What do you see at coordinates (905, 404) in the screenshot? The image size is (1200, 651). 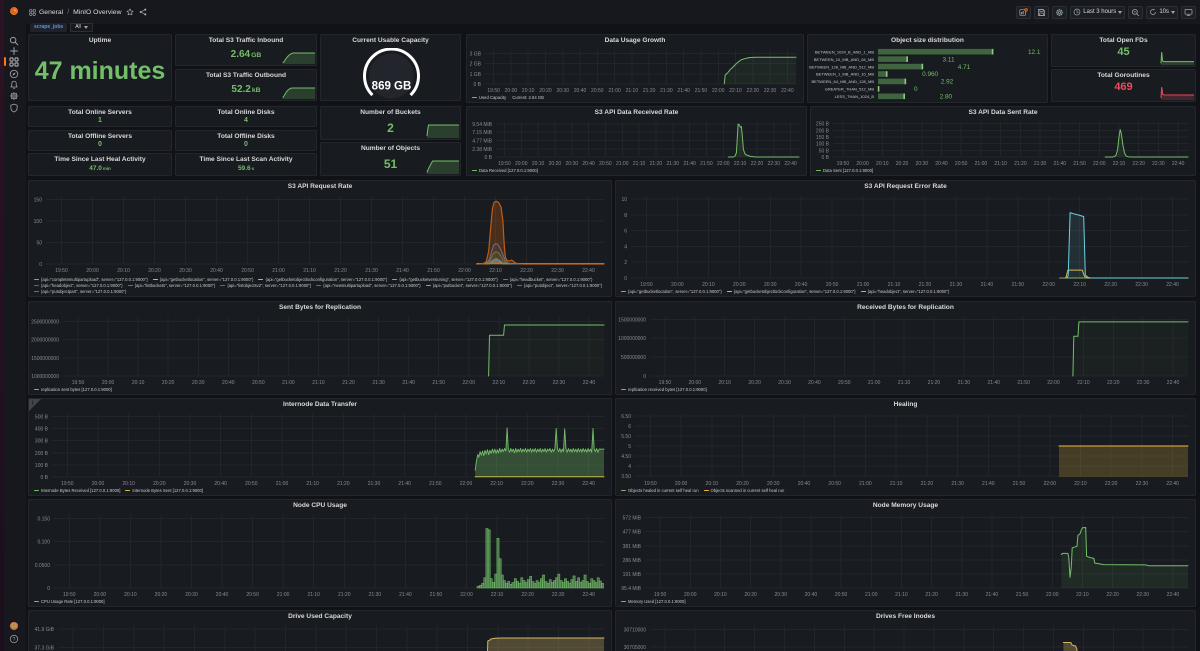 I see `panel-title: Healing` at bounding box center [905, 404].